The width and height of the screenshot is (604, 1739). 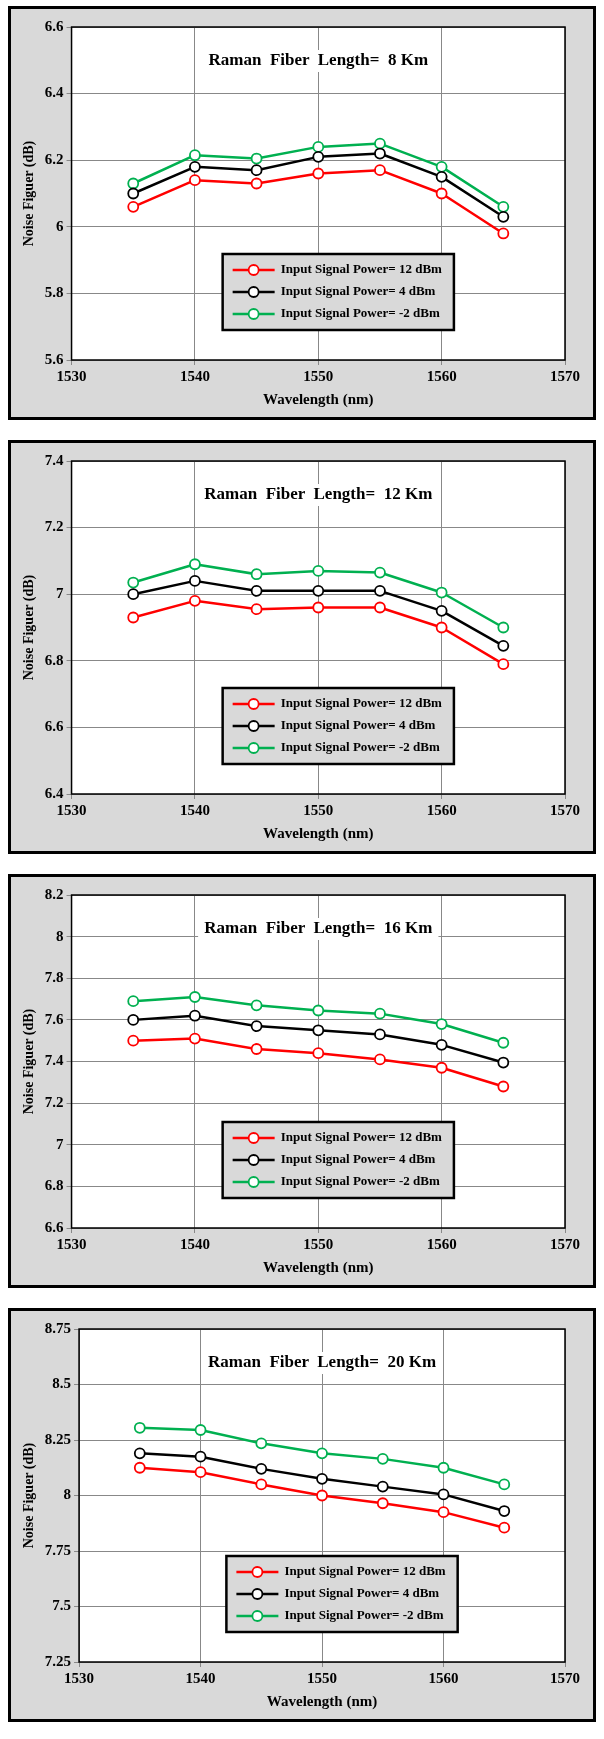 What do you see at coordinates (54, 526) in the screenshot?
I see `y-tick-label: 7.2` at bounding box center [54, 526].